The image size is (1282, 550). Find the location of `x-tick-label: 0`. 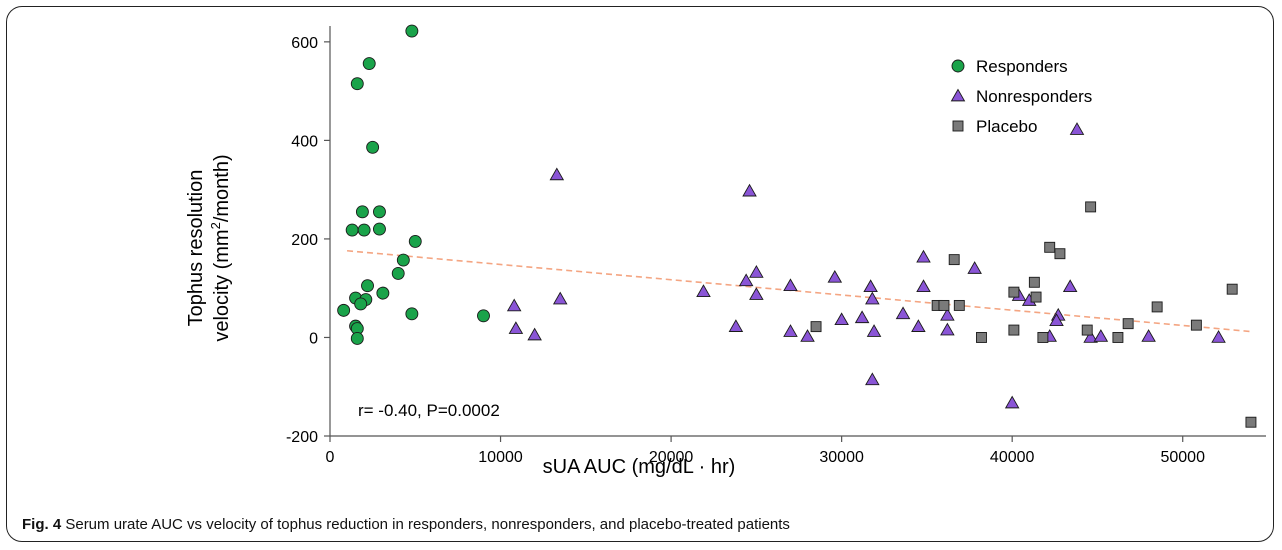

x-tick-label: 0 is located at coordinates (330, 457).